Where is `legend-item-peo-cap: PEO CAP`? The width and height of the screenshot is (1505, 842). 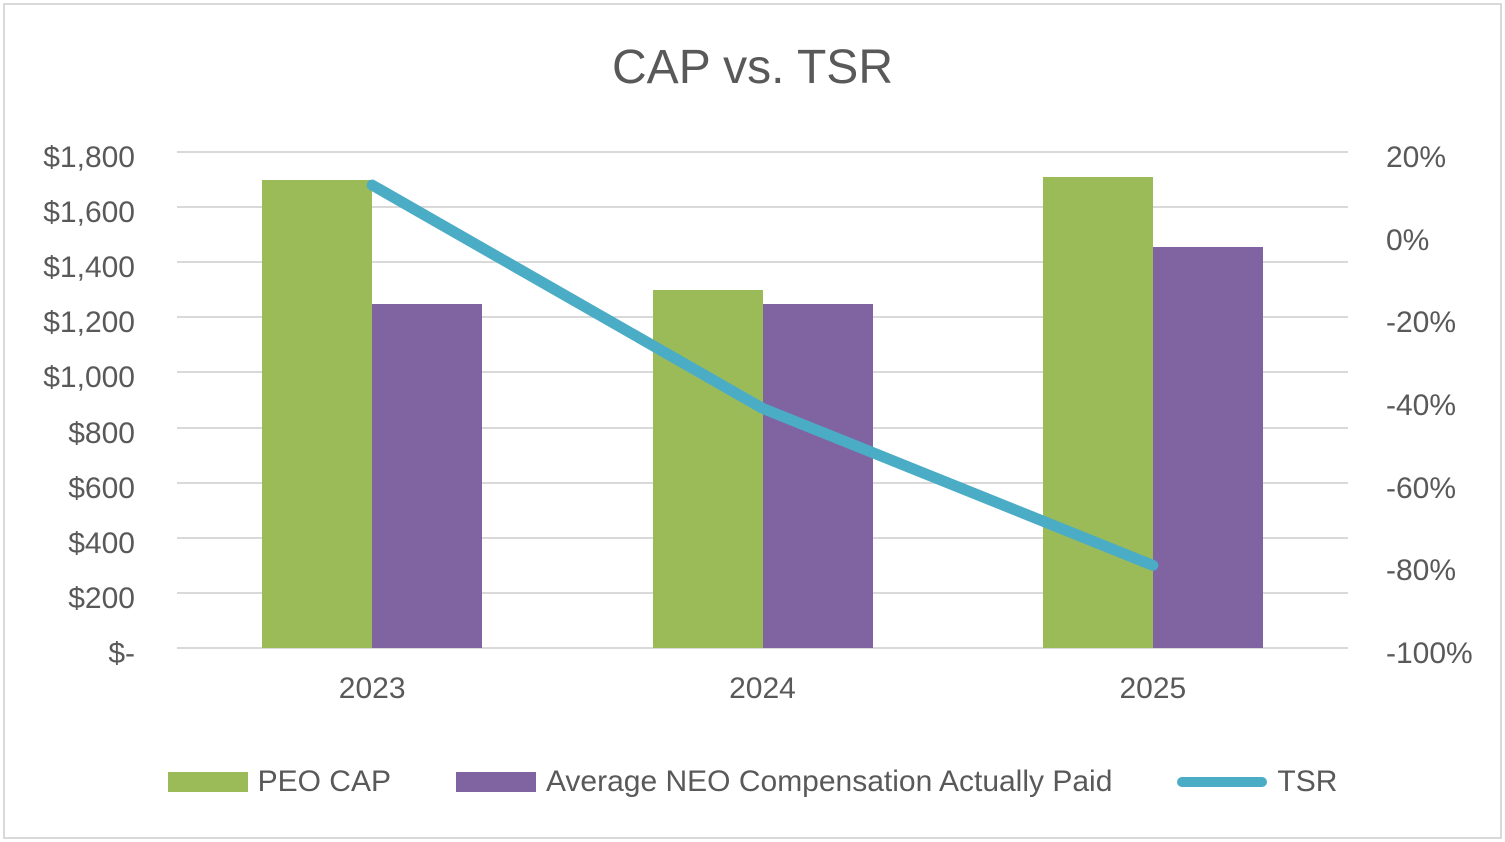
legend-item-peo-cap: PEO CAP is located at coordinates (279, 782).